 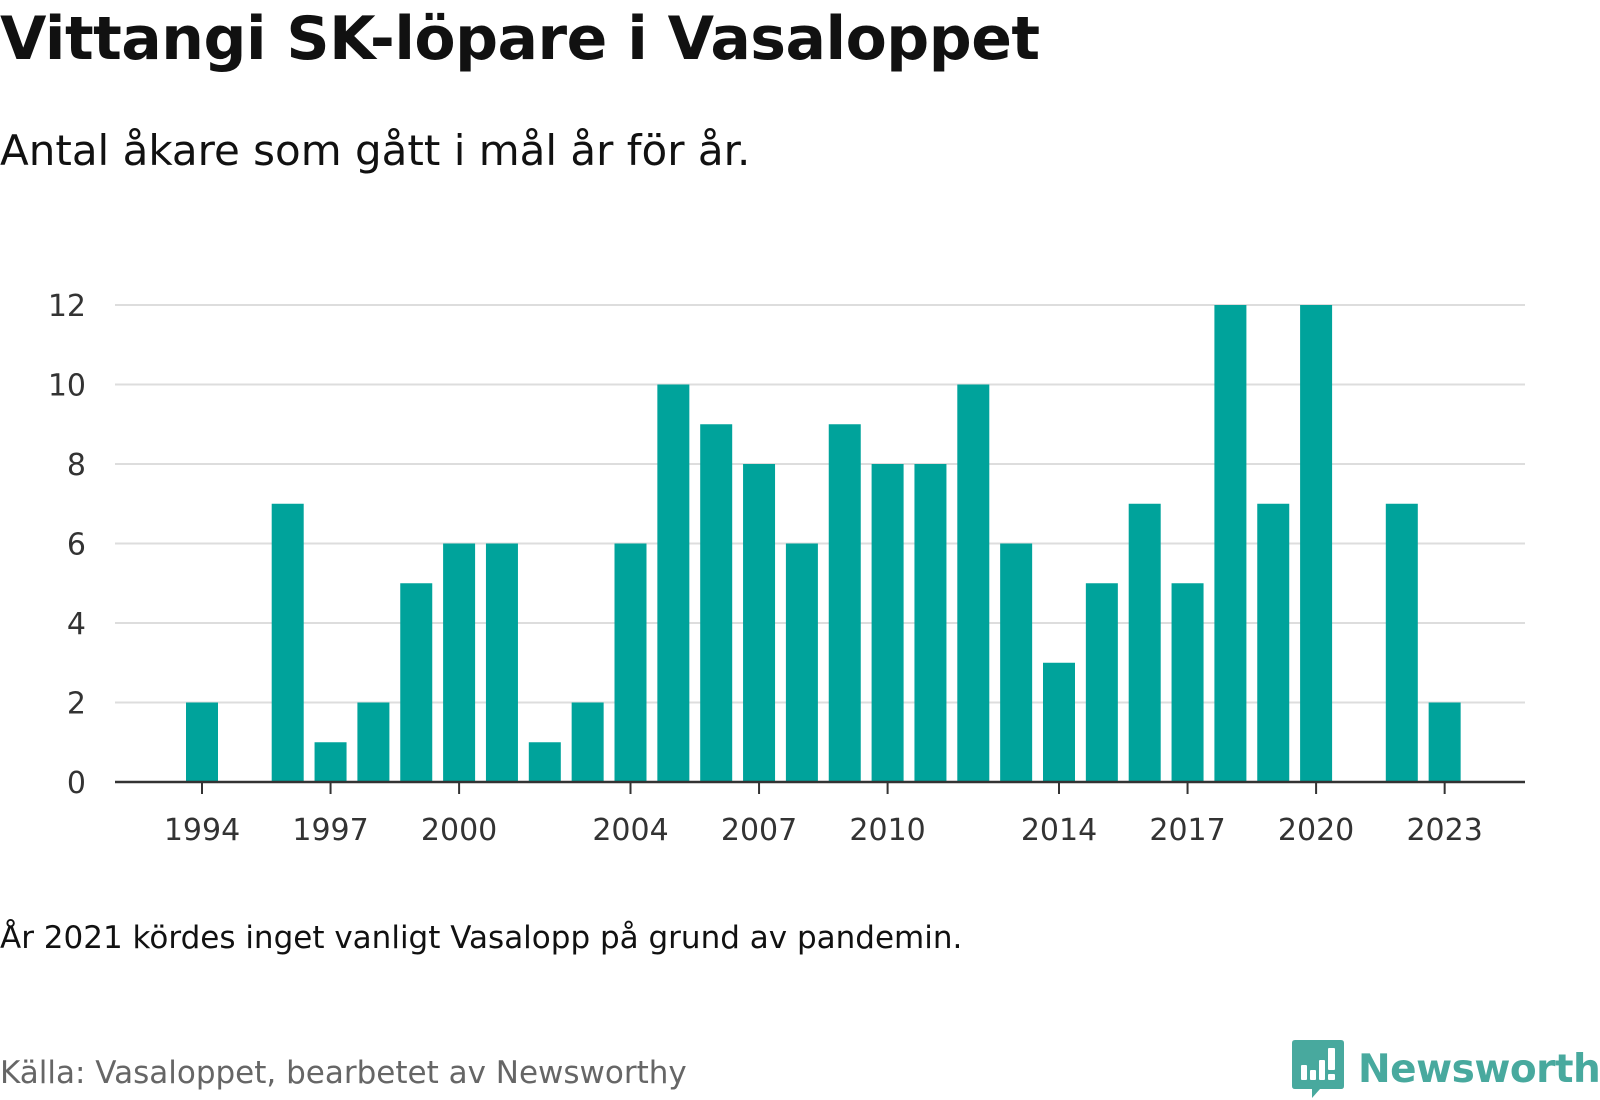 What do you see at coordinates (673, 583) in the screenshot?
I see `bar-2005` at bounding box center [673, 583].